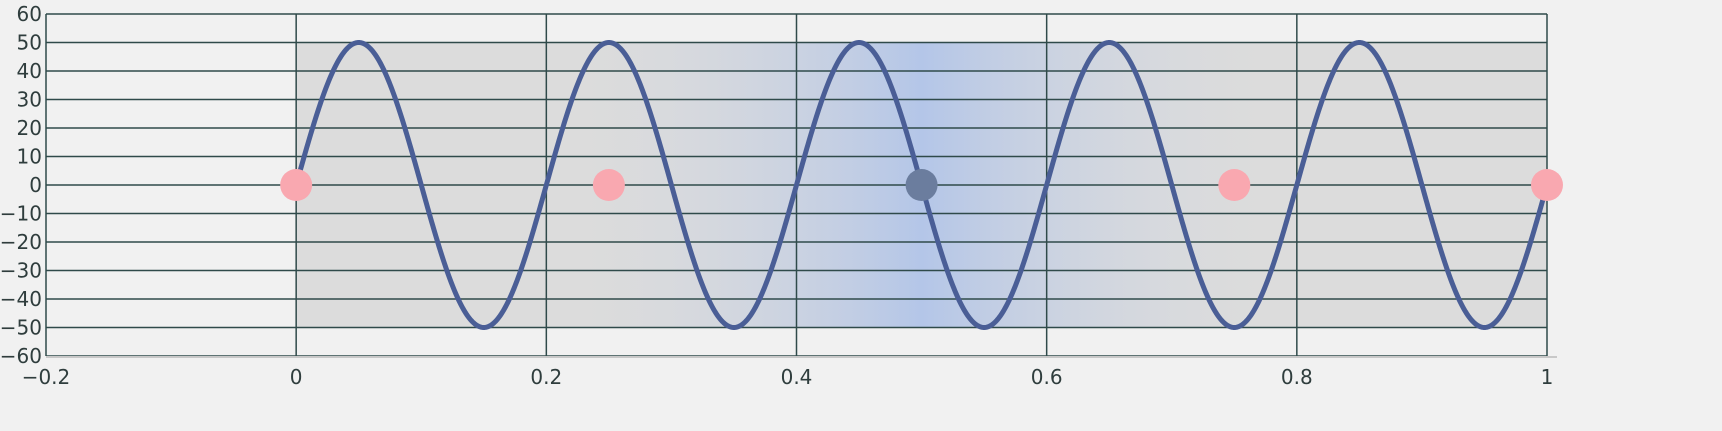  Describe the element at coordinates (46, 377) in the screenshot. I see `x-tick-label-0: −0.2` at that location.